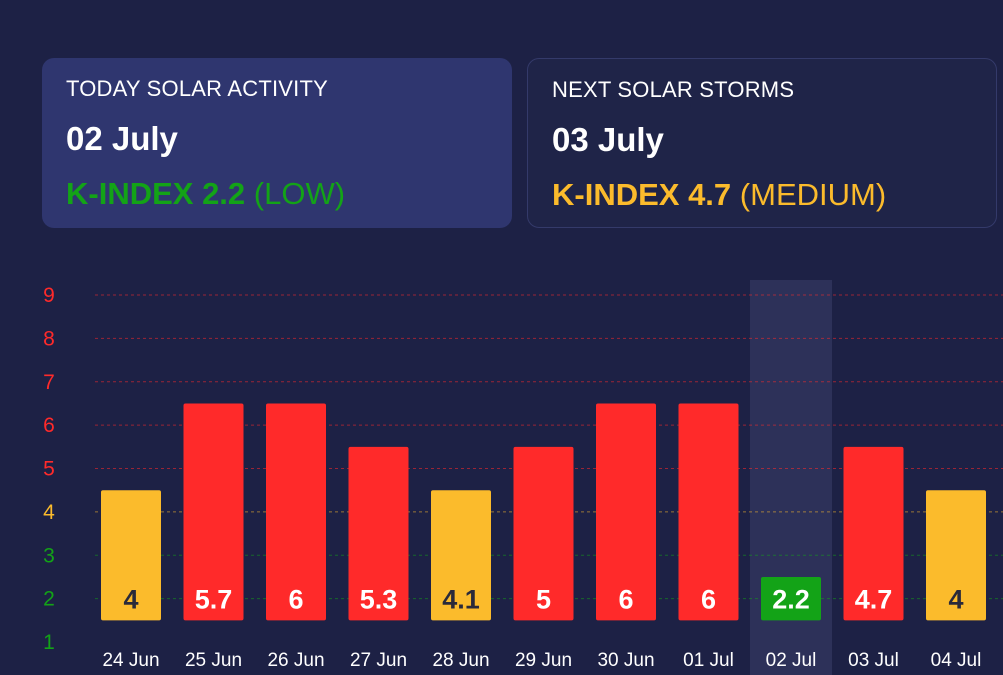 Image resolution: width=1003 pixels, height=675 pixels. What do you see at coordinates (956, 660) in the screenshot?
I see `x-tick-label: 04 Jul` at bounding box center [956, 660].